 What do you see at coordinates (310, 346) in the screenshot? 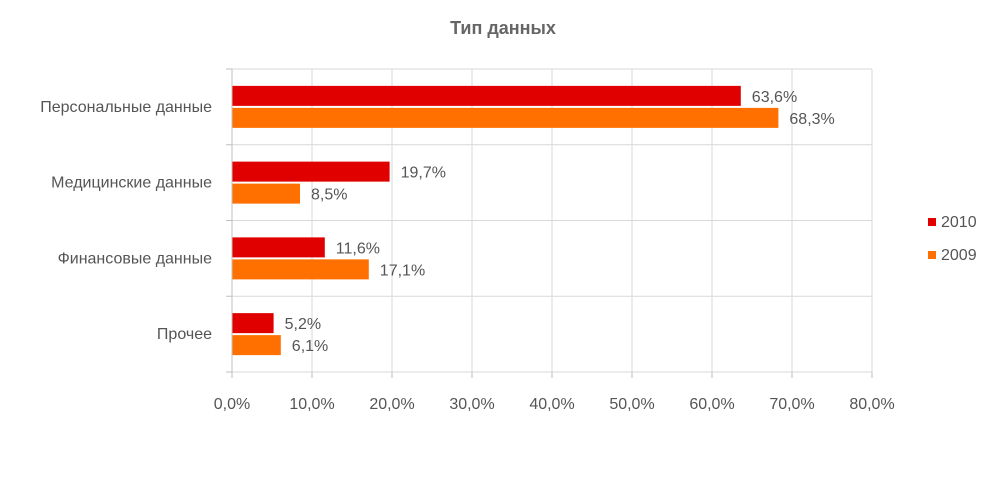
I see `data-label: 6,1%` at bounding box center [310, 346].